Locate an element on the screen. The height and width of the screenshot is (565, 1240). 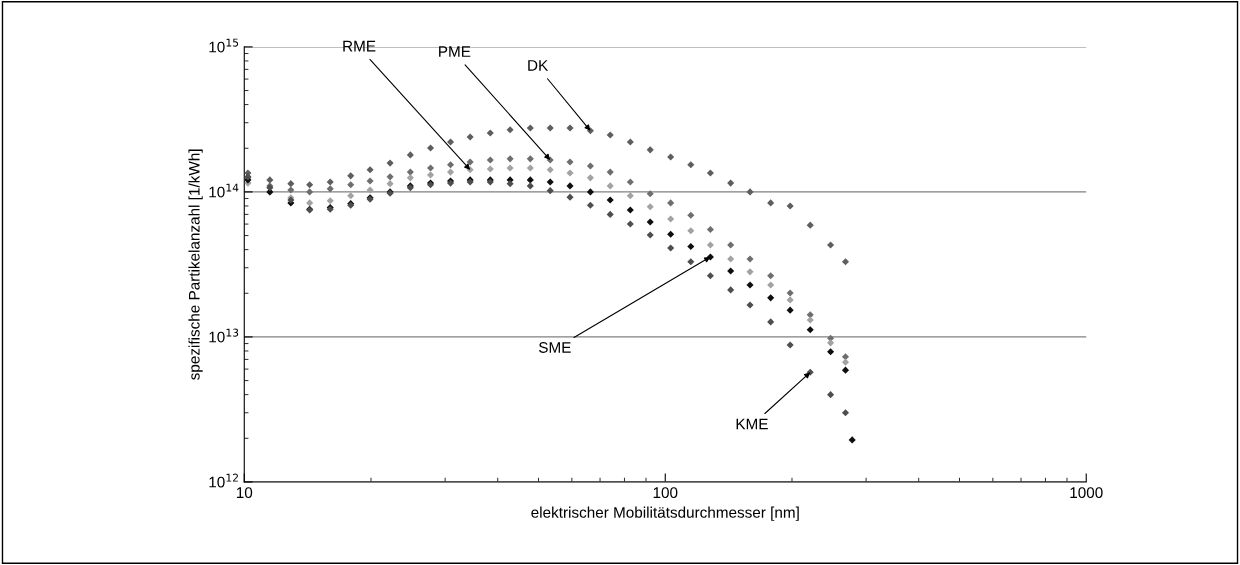
annotation: PME is located at coordinates (455, 51).